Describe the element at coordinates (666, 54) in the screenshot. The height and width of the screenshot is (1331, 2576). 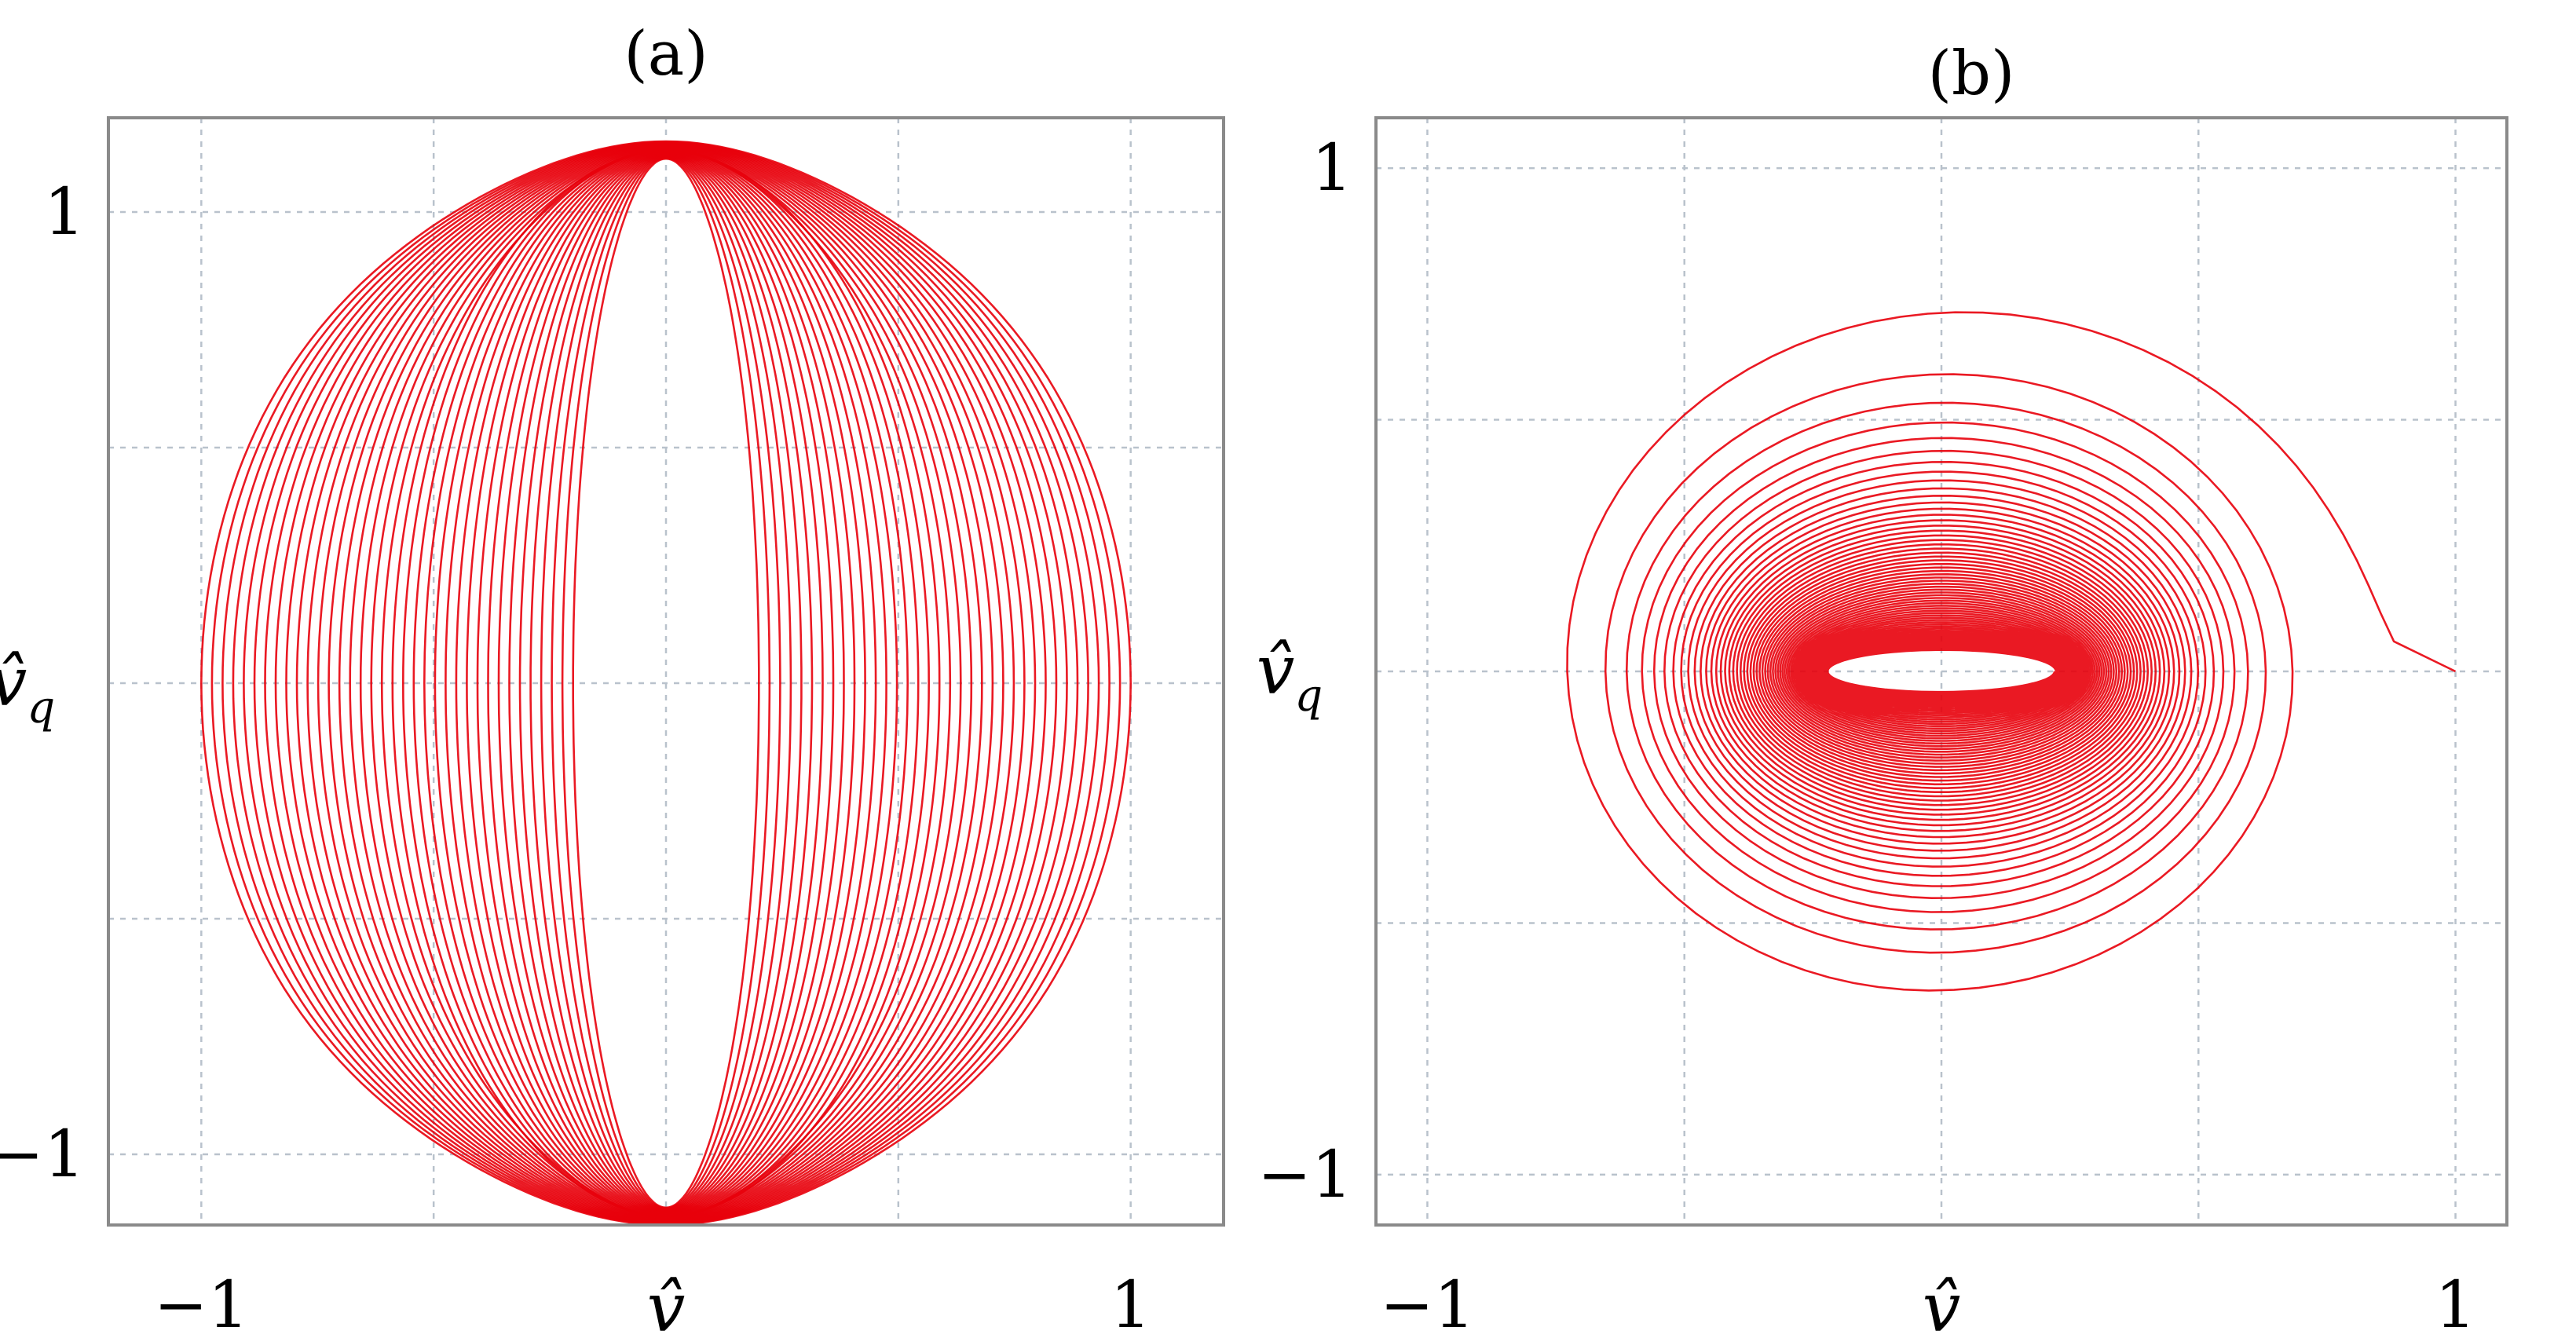
I see `panel-title: (a)` at that location.